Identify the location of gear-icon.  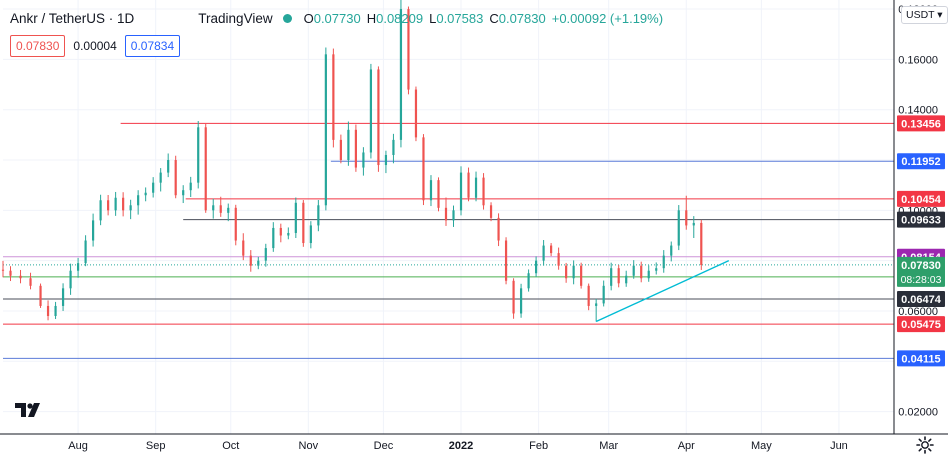
(925, 445).